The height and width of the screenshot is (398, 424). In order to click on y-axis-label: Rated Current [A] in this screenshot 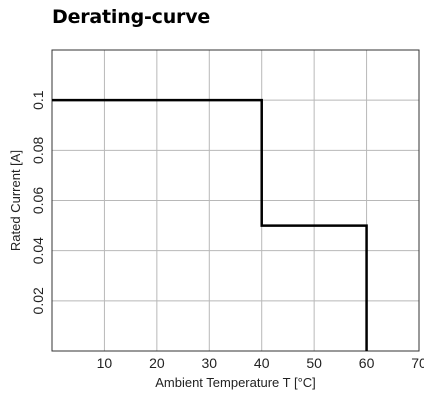, I will do `click(15, 200)`.